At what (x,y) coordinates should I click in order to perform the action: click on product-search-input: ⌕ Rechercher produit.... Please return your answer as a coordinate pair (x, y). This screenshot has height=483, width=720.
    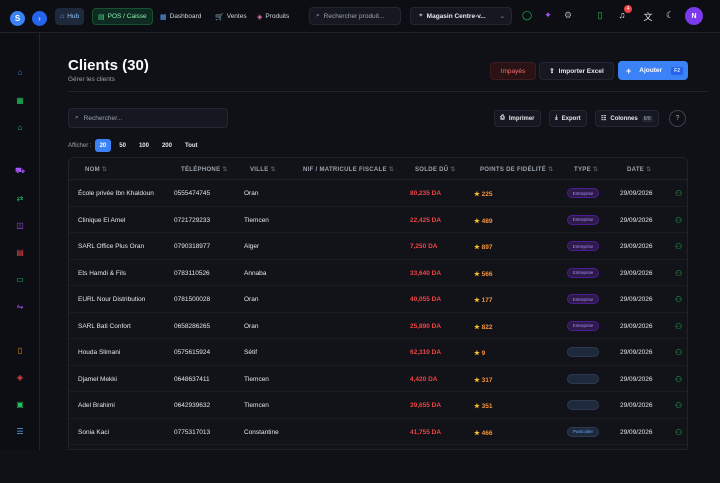
    Looking at the image, I should click on (355, 16).